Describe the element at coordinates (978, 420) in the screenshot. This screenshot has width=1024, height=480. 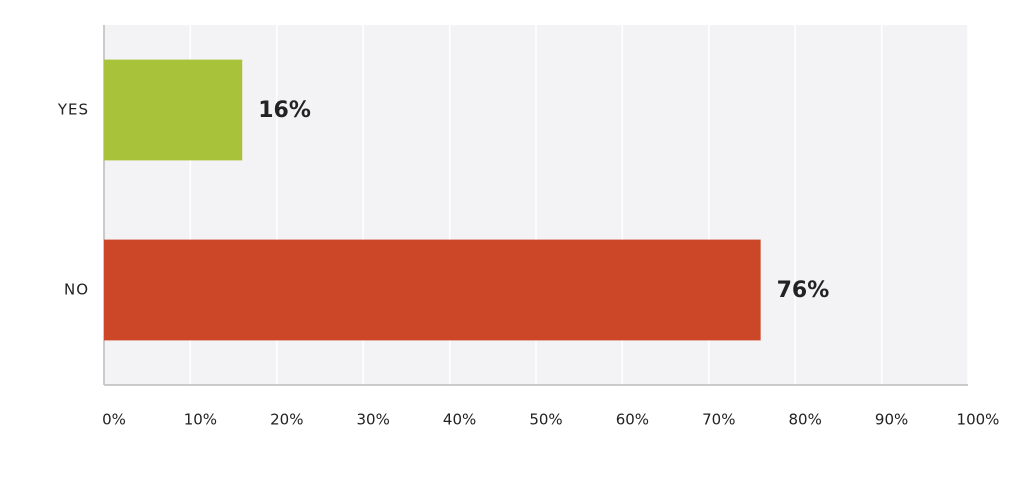
I see `x-tick-label: 100%` at that location.